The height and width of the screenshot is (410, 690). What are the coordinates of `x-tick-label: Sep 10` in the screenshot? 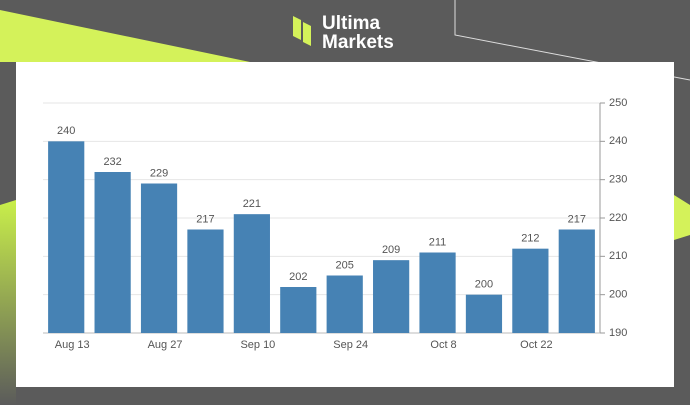 It's located at (257, 345).